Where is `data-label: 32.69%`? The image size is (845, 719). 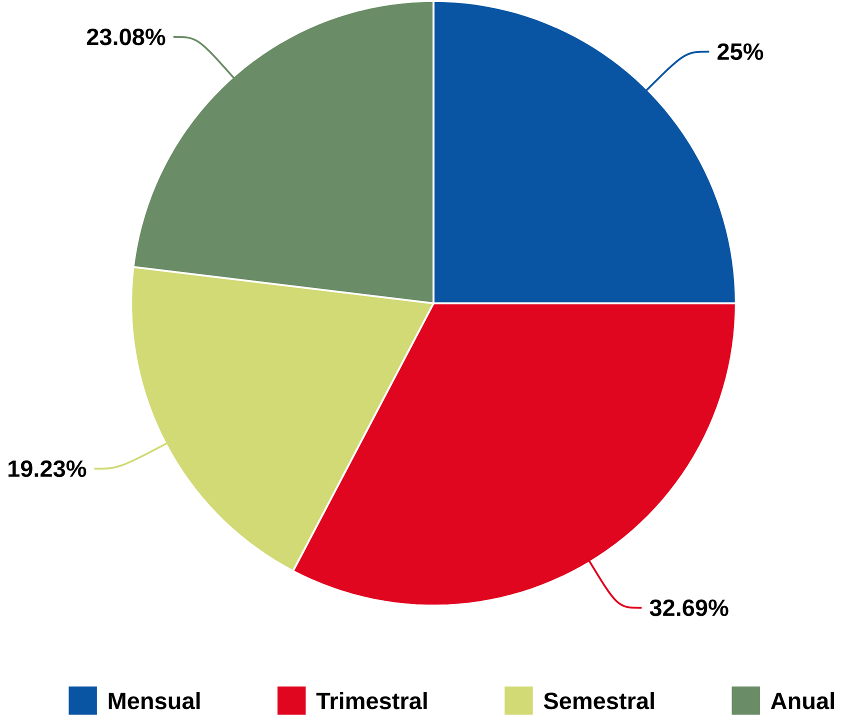
data-label: 32.69% is located at coordinates (689, 608).